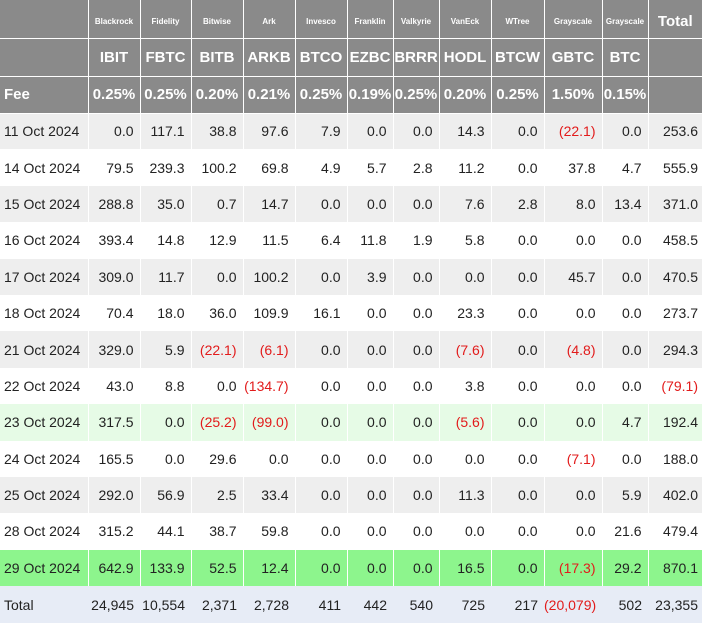 The height and width of the screenshot is (627, 702). Describe the element at coordinates (114, 313) in the screenshot. I see `flow-cell: 70.4` at that location.